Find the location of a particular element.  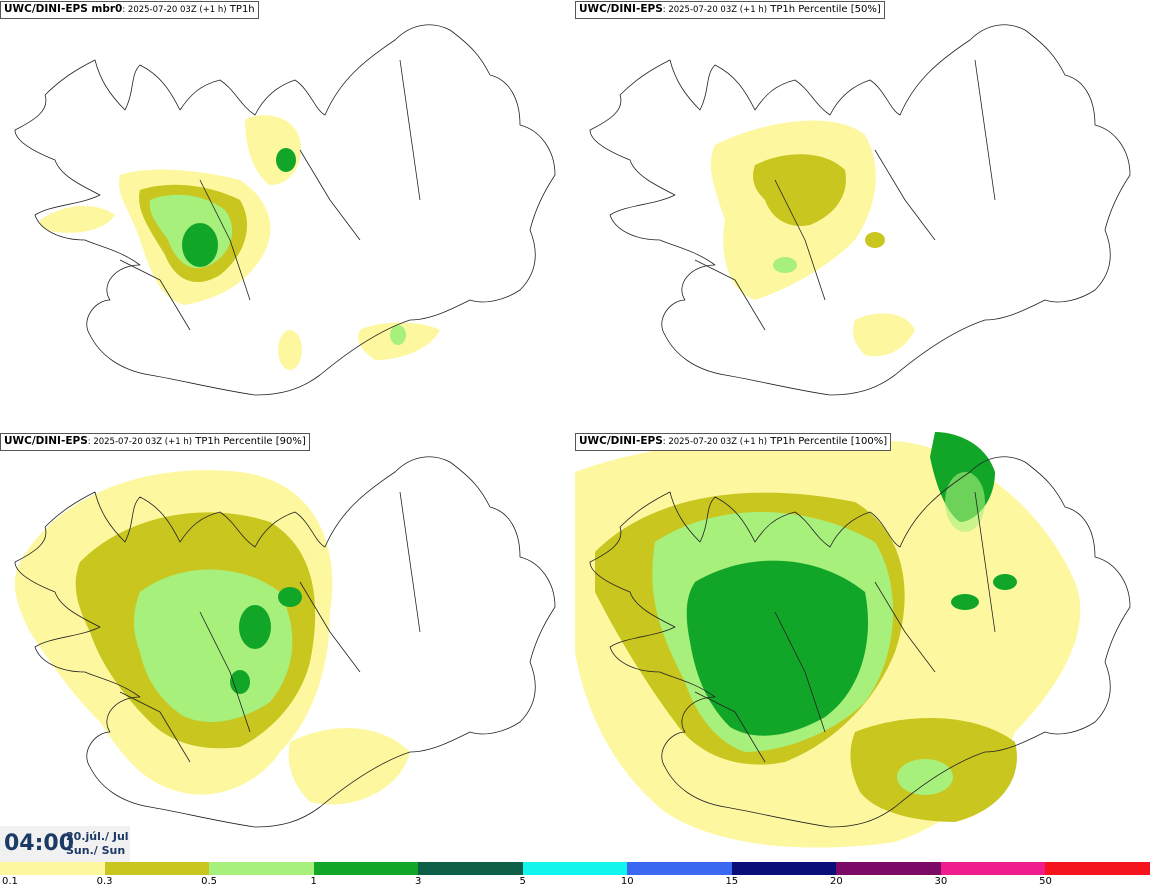

colorbar-tick-label: 15 is located at coordinates (732, 881).